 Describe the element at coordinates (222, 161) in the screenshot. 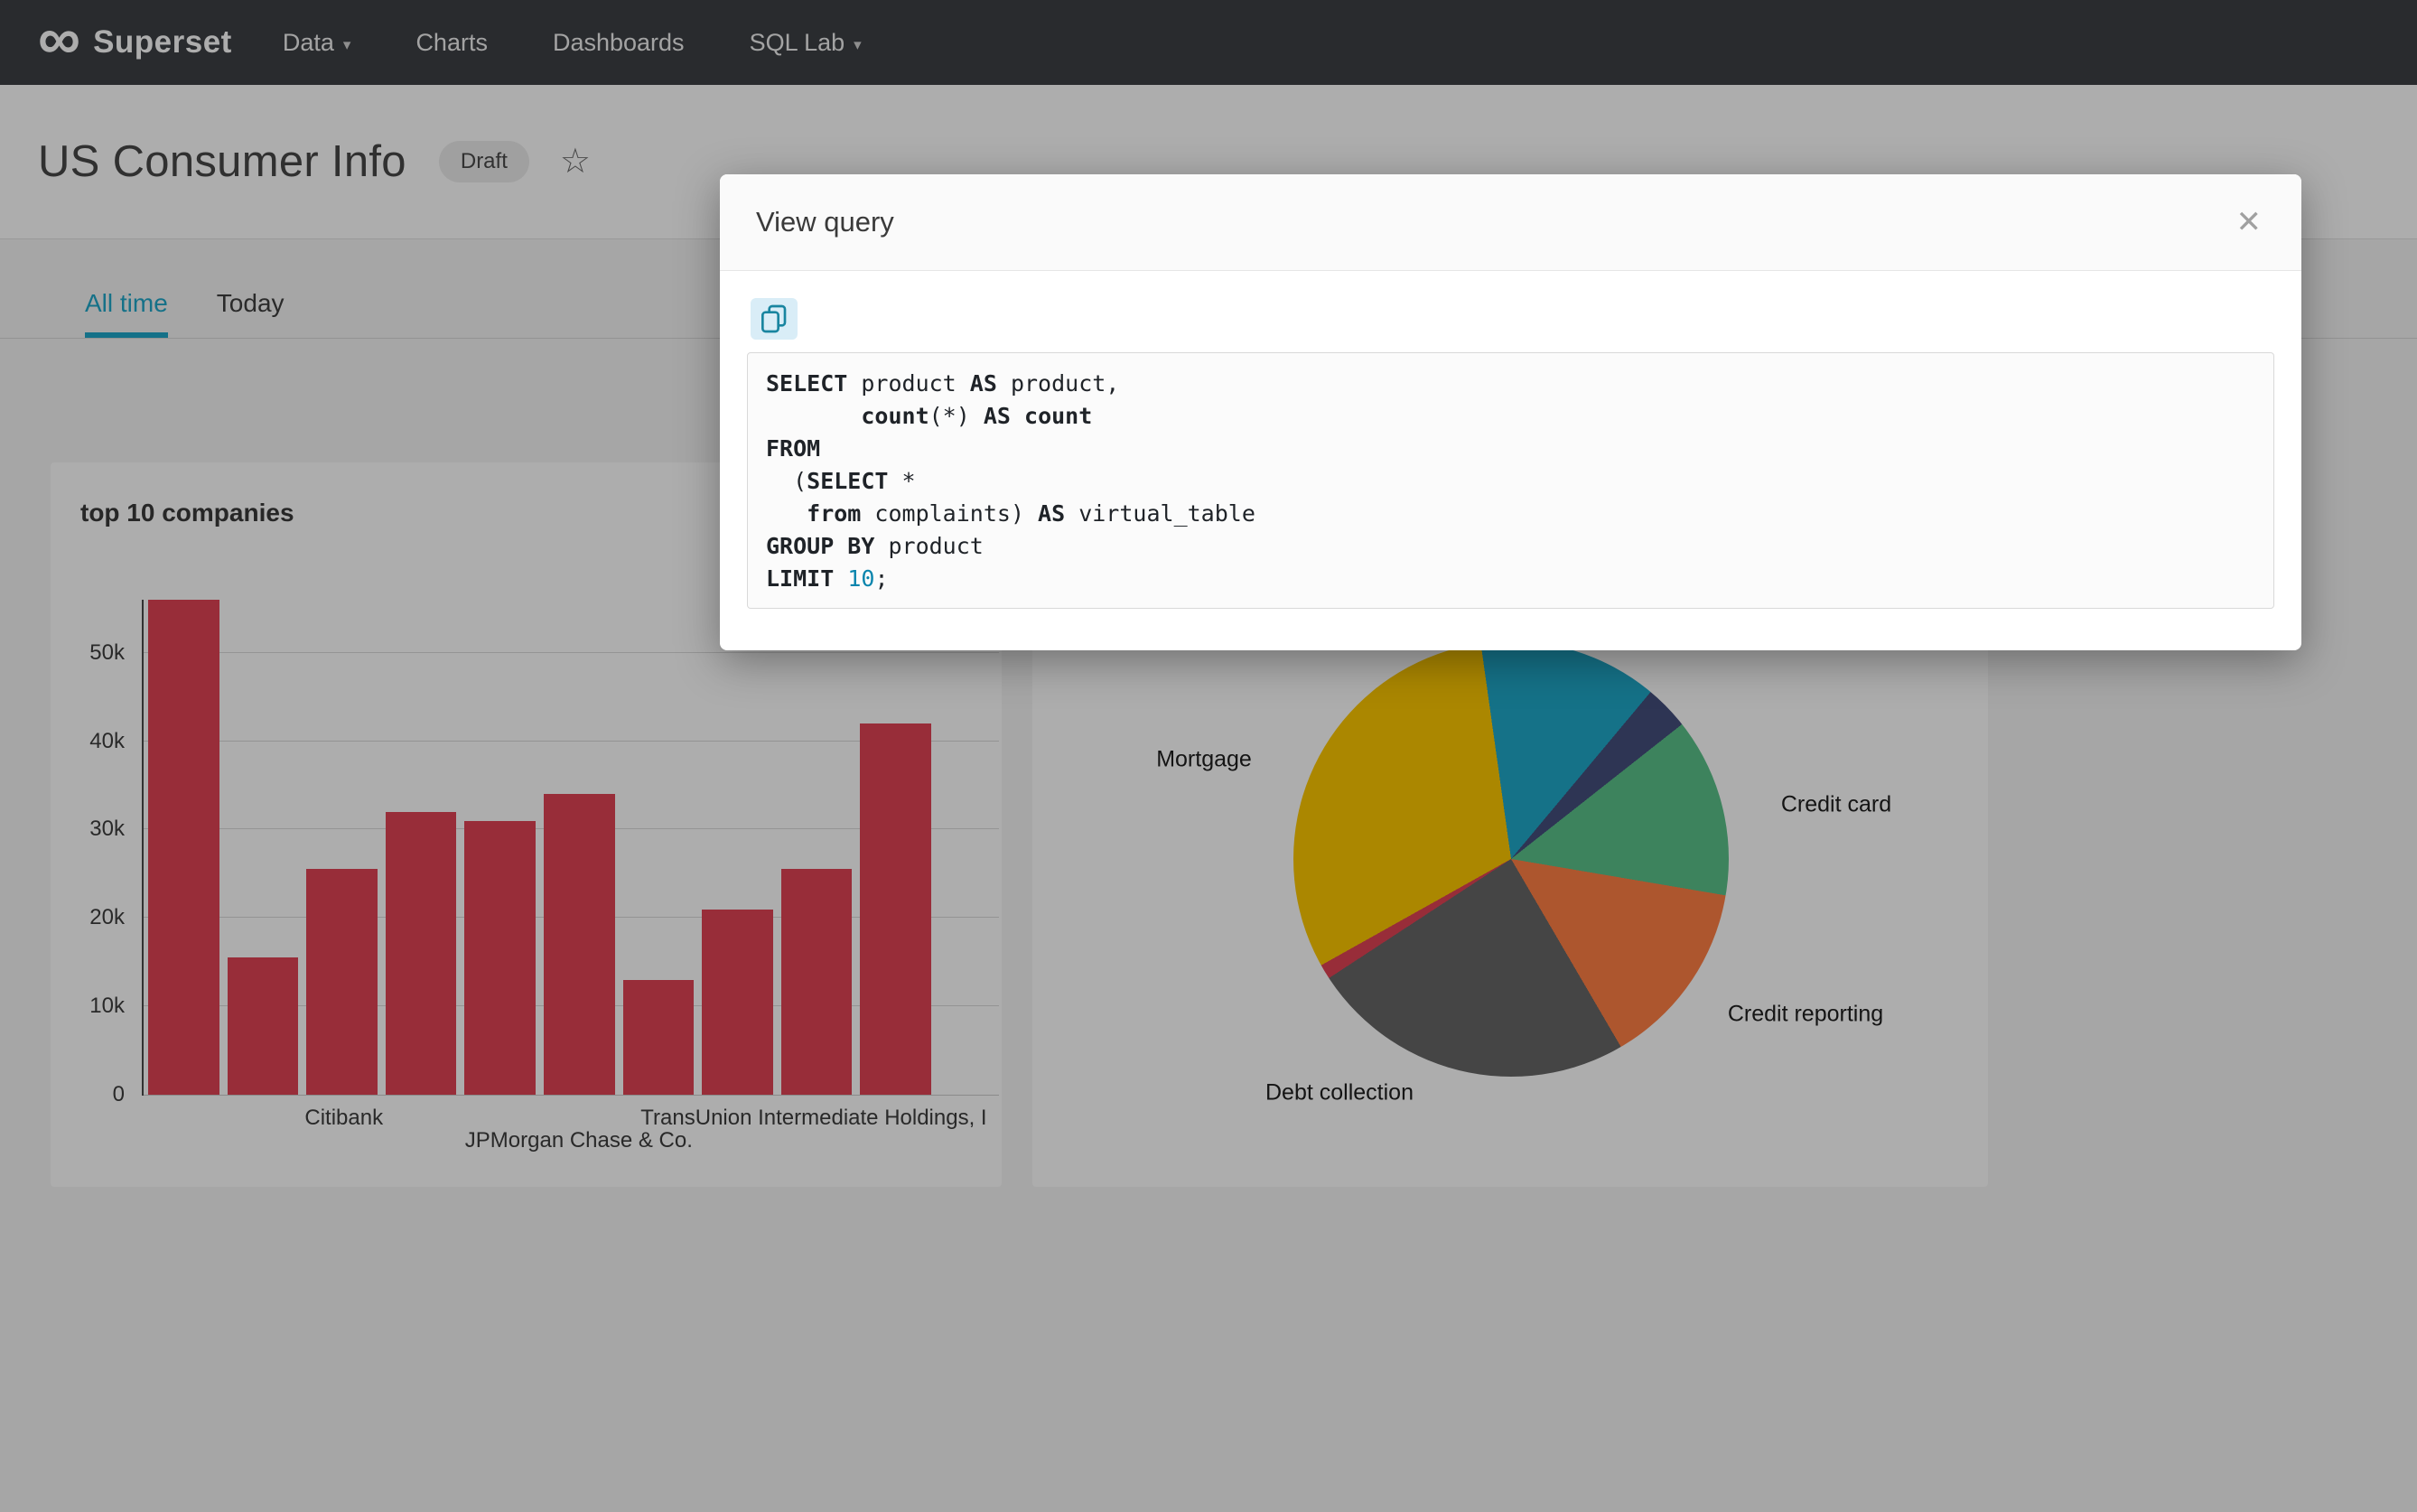

I see `page-title: US Consumer Info` at that location.